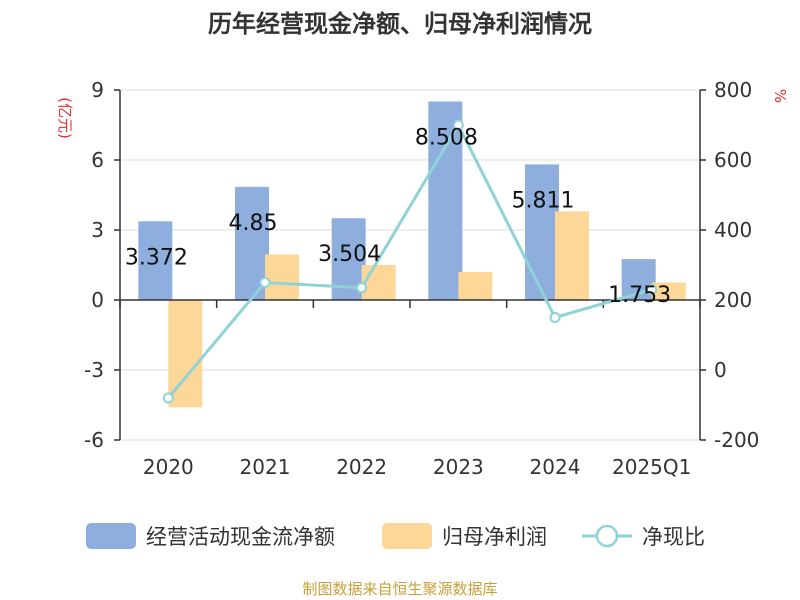 The width and height of the screenshot is (800, 600). Describe the element at coordinates (97, 230) in the screenshot. I see `left-tick-label: 3` at that location.